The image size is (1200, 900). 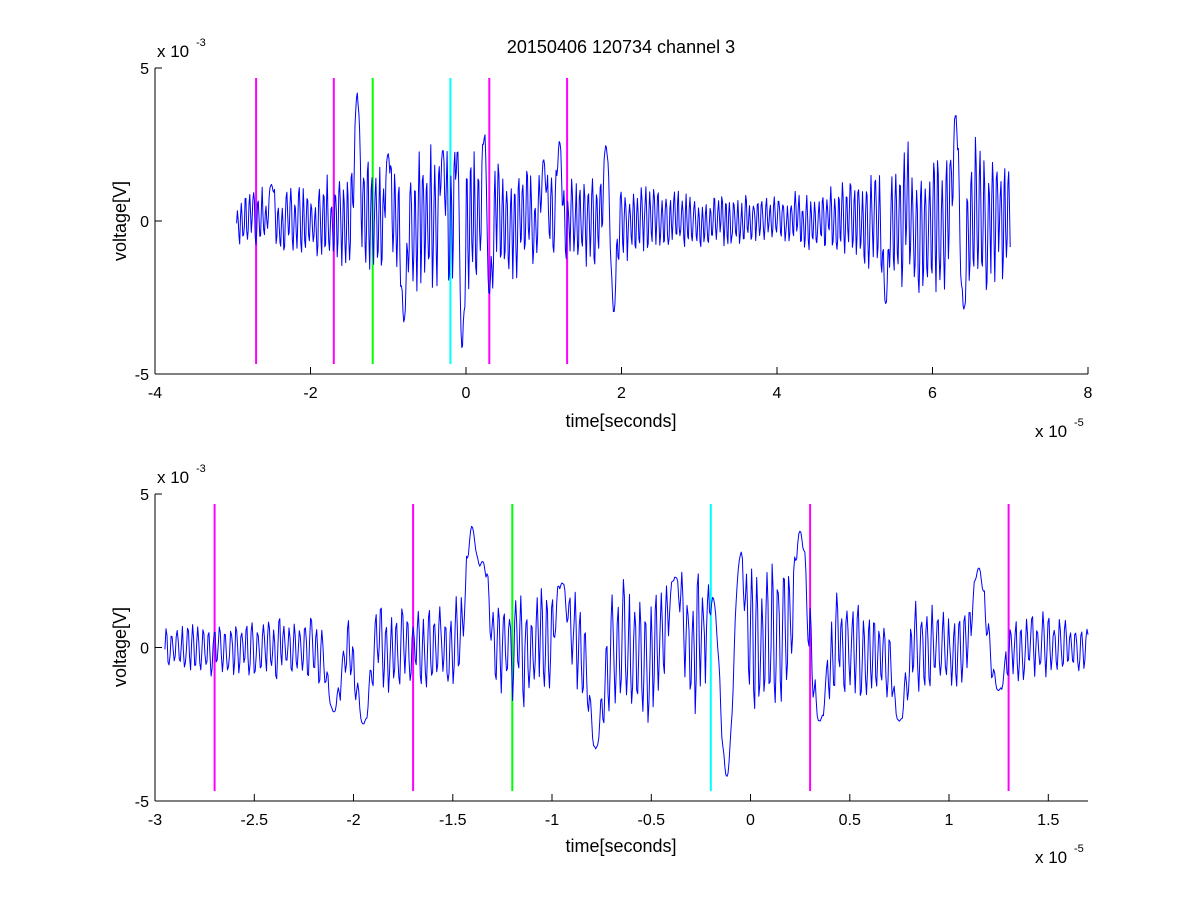 What do you see at coordinates (1048, 820) in the screenshot?
I see `x-tick-label: 1.5` at bounding box center [1048, 820].